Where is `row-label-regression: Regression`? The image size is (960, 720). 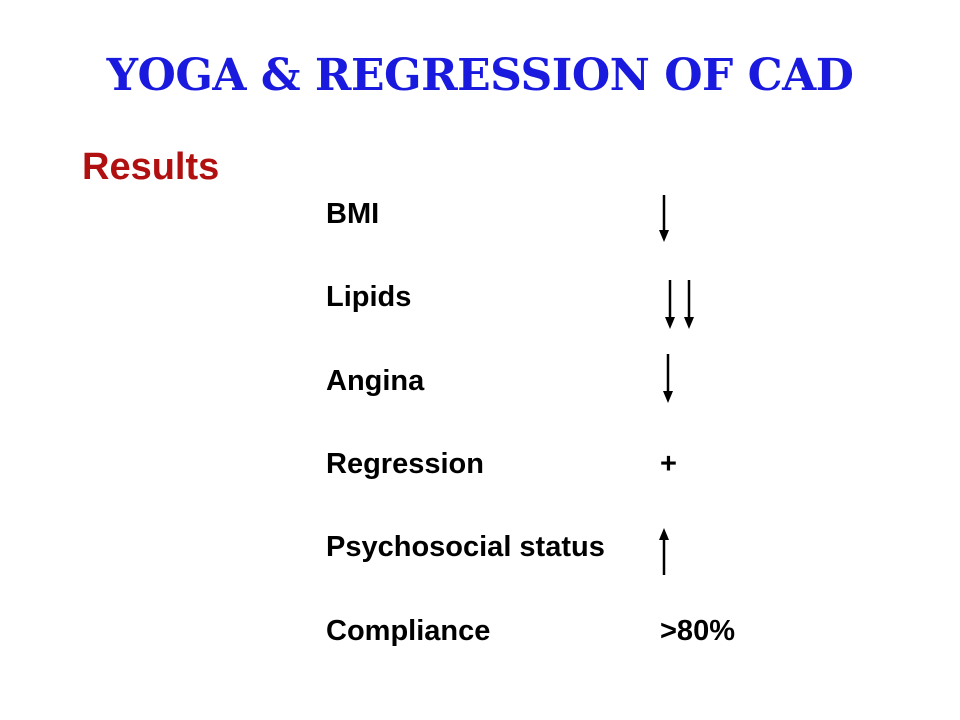 row-label-regression: Regression is located at coordinates (405, 464).